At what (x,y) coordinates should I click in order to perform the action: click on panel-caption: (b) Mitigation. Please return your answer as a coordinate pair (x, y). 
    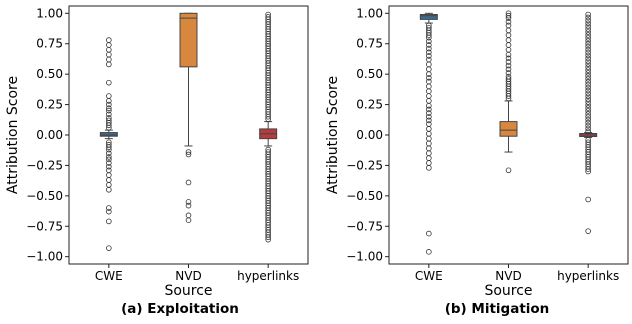
    Looking at the image, I should click on (497, 309).